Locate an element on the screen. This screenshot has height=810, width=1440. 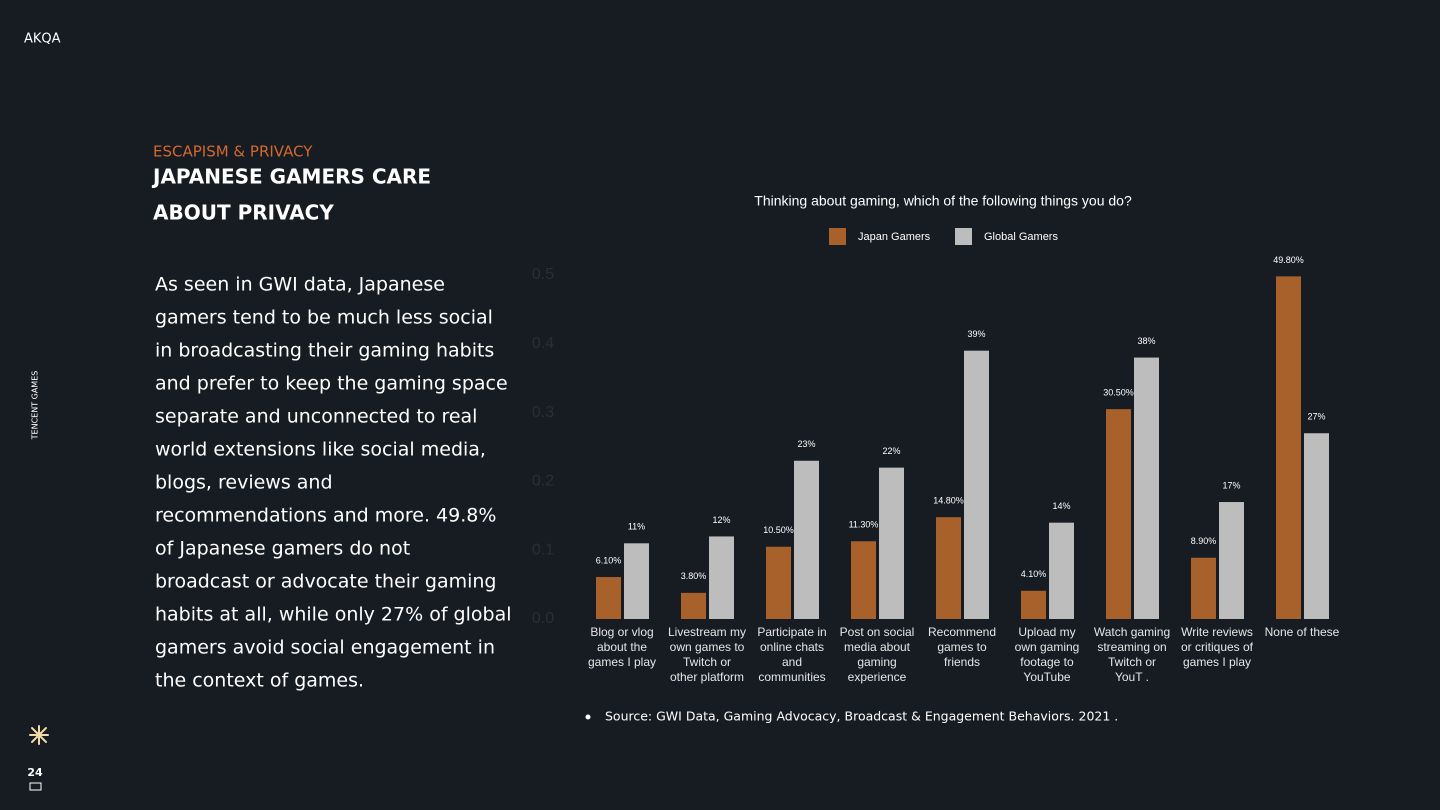
body-text: gamers tend to be much less social is located at coordinates (324, 318).